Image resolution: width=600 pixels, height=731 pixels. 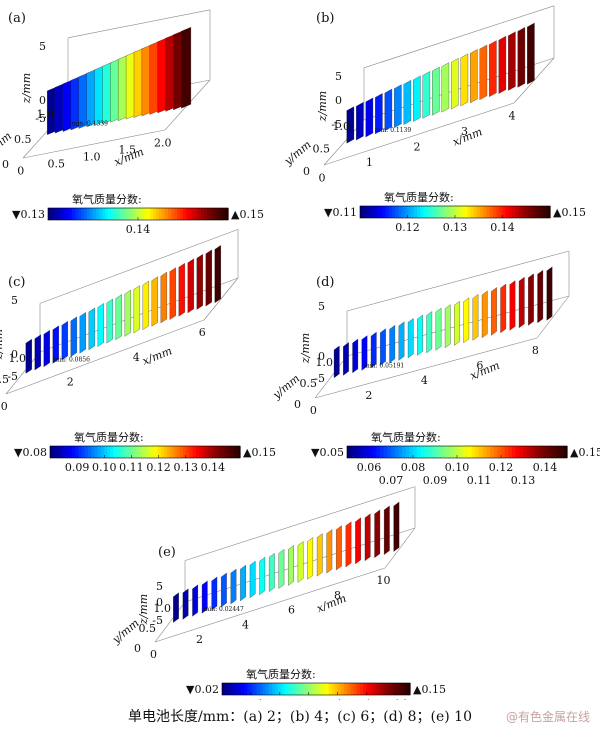 What do you see at coordinates (547, 717) in the screenshot?
I see `watermark: @有色金属在线` at bounding box center [547, 717].